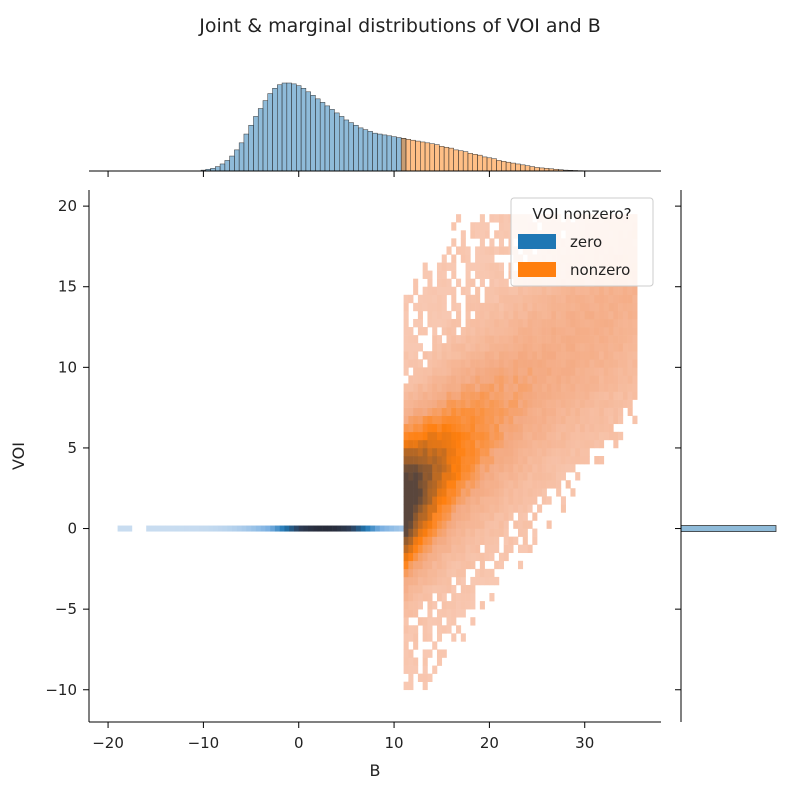 This screenshot has width=800, height=800. Describe the element at coordinates (537, 269) in the screenshot. I see `legend-swatch-nonzero` at that location.